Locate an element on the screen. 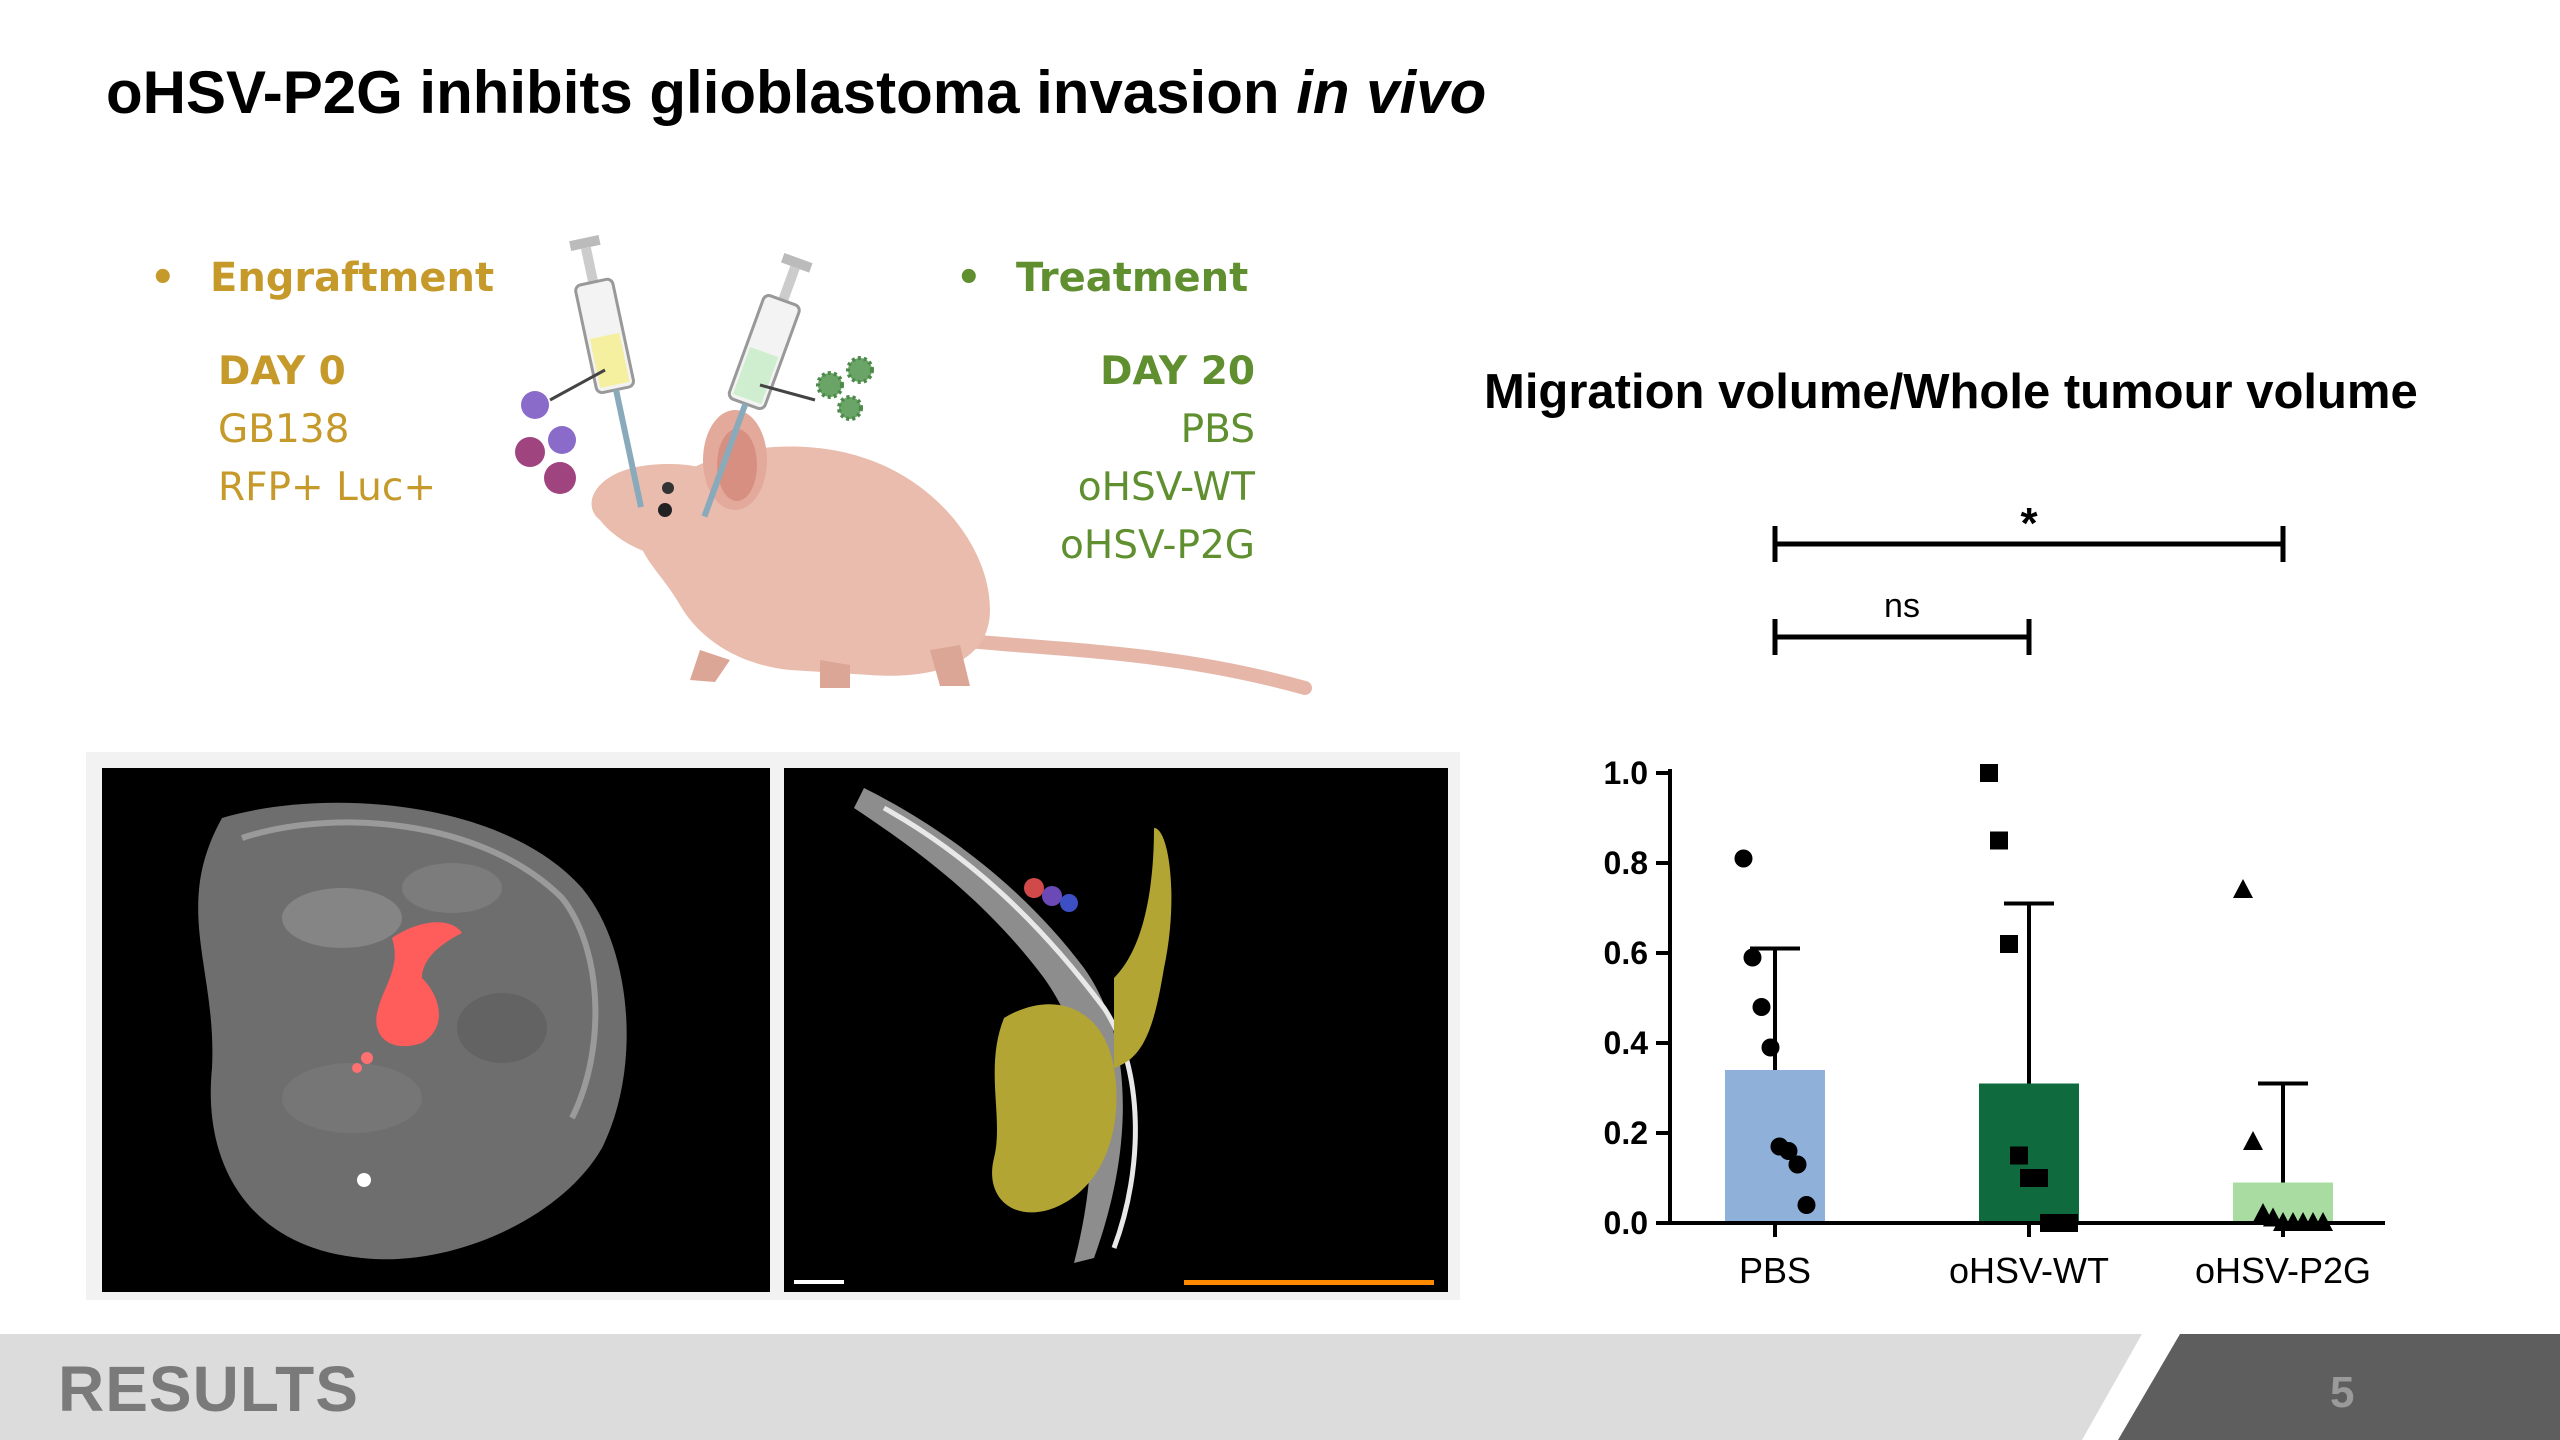 The height and width of the screenshot is (1440, 2560). engraftment-heading: Engraftment is located at coordinates (352, 278).